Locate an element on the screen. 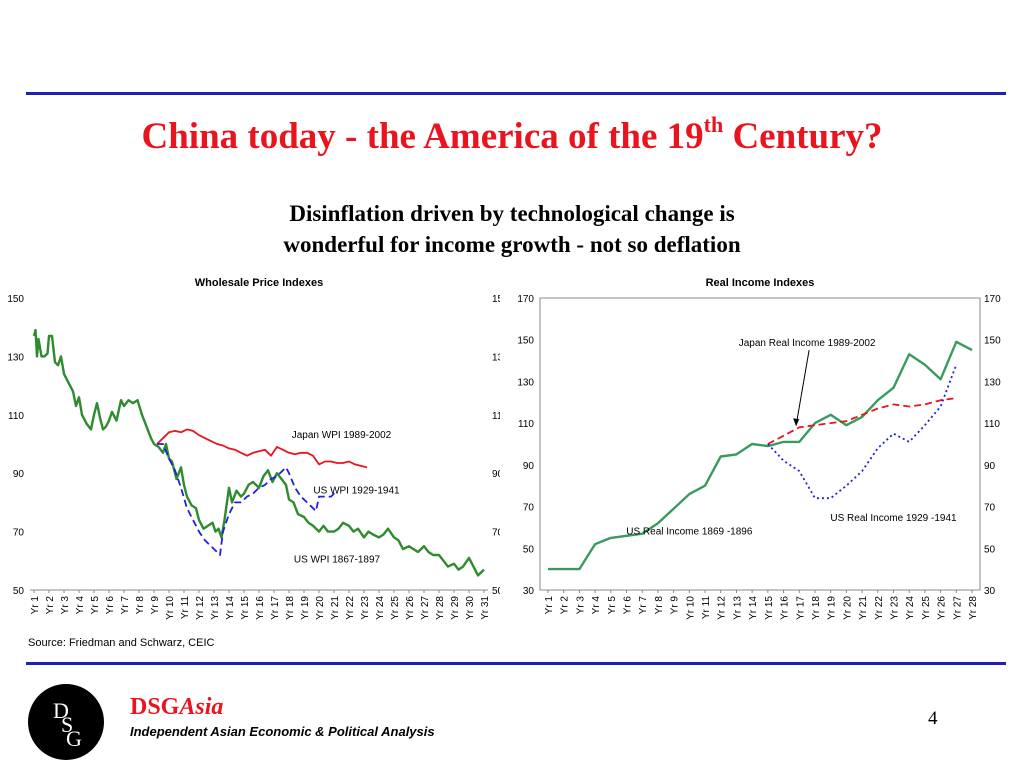  dsg-logo-icon: D S G is located at coordinates (66, 722).